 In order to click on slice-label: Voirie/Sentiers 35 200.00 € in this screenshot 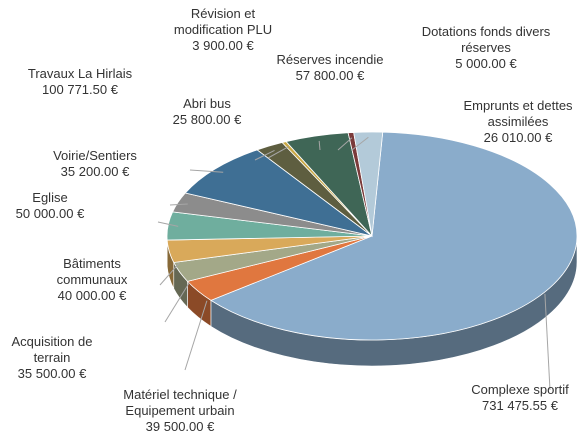, I will do `click(95, 164)`.